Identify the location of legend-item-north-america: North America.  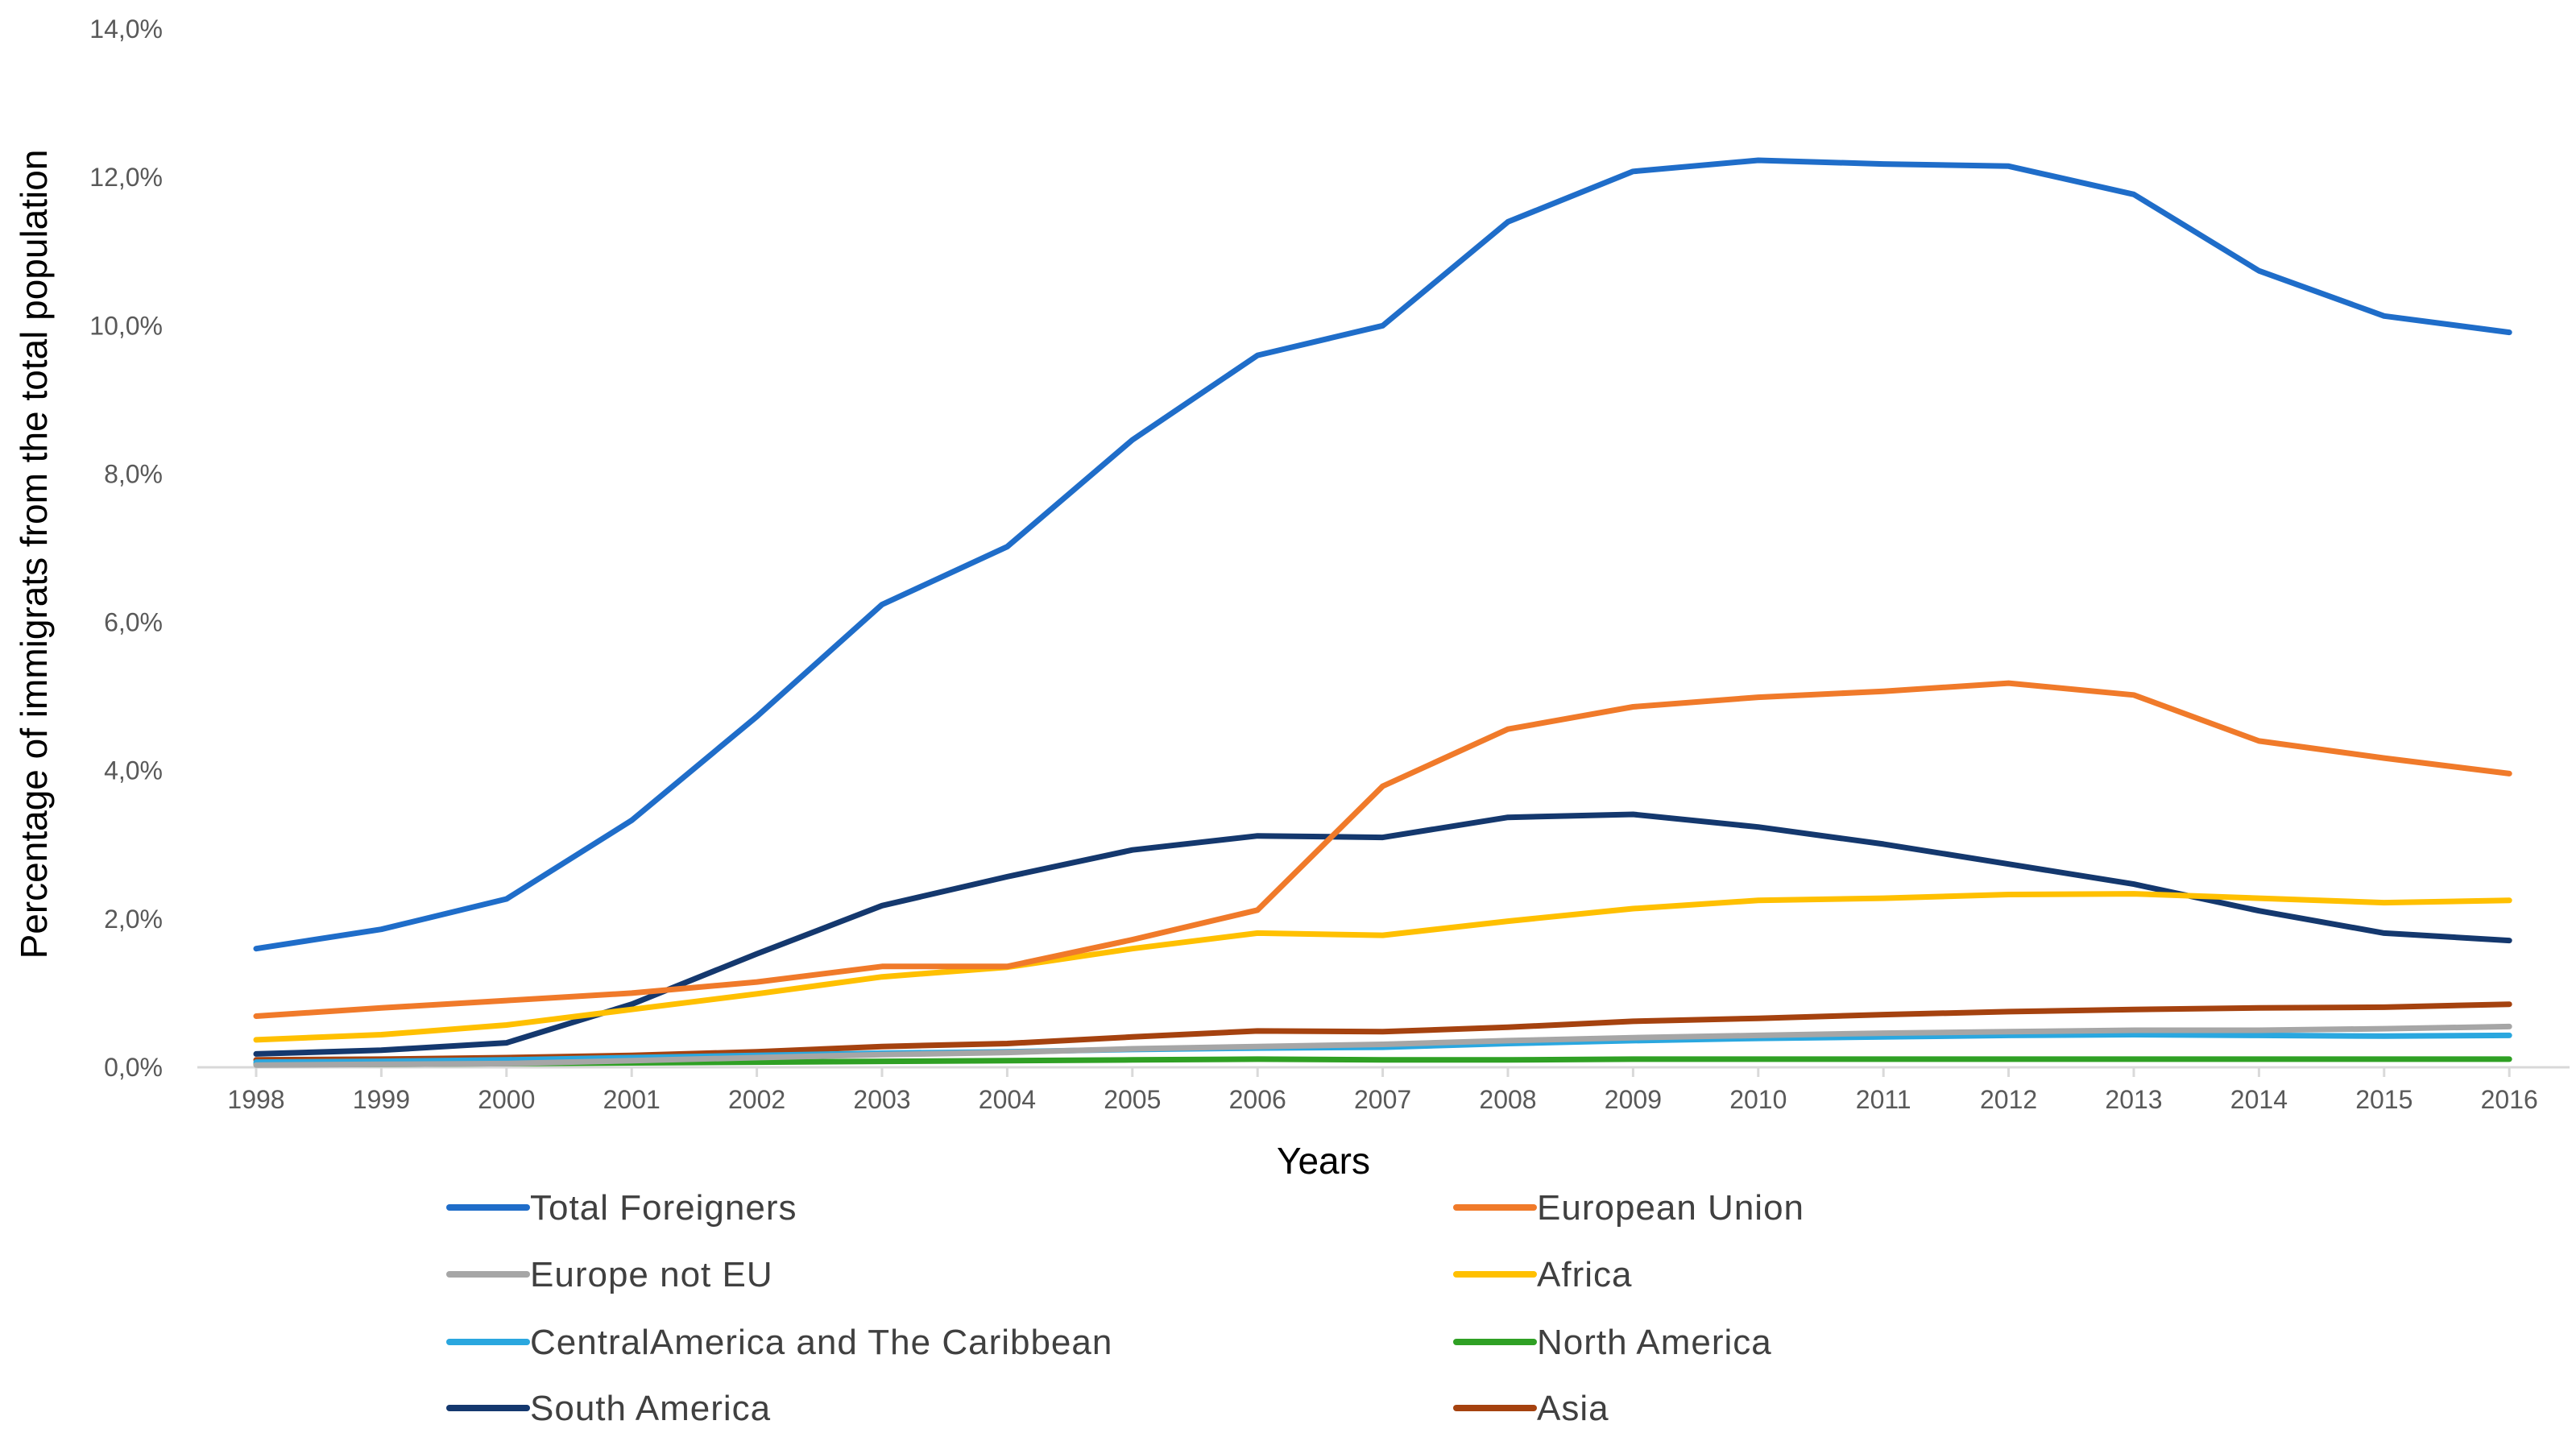
(1612, 1342).